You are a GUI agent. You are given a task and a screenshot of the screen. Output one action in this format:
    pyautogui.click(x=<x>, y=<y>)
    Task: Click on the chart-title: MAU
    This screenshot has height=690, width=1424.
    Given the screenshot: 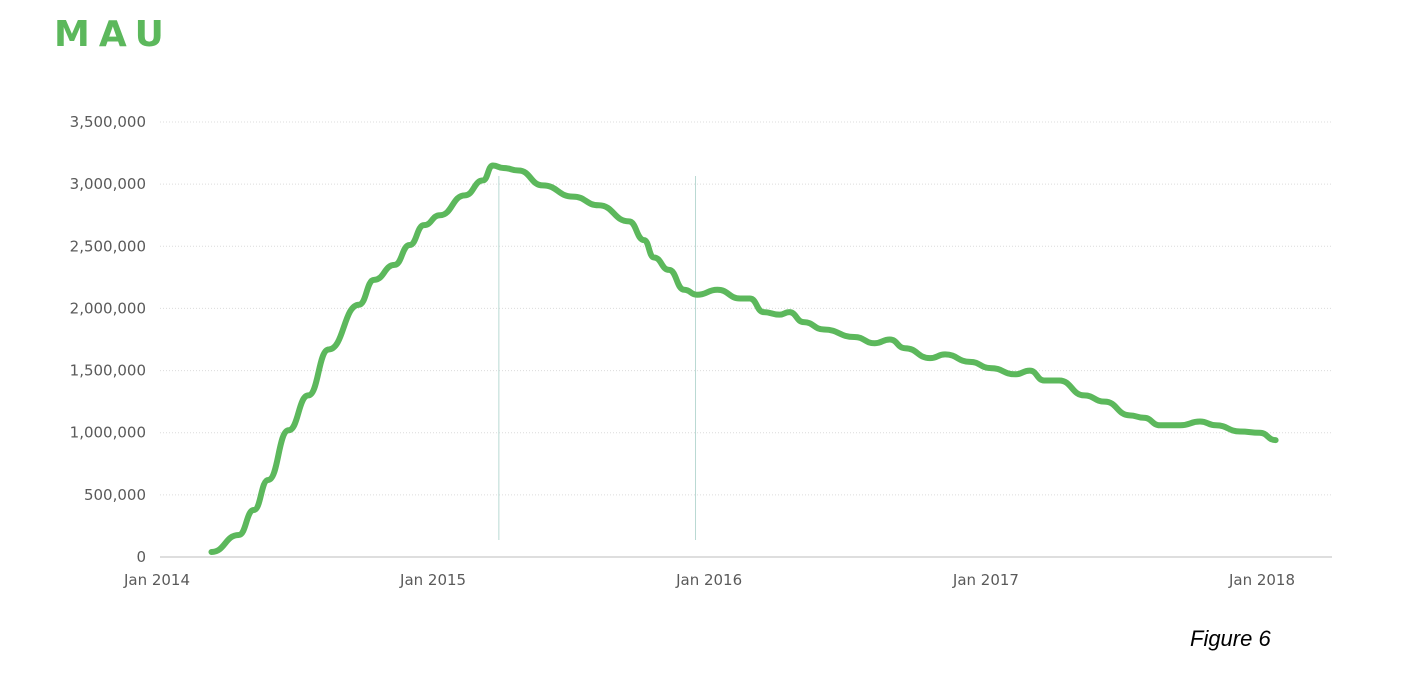 What is the action you would take?
    pyautogui.click(x=113, y=34)
    